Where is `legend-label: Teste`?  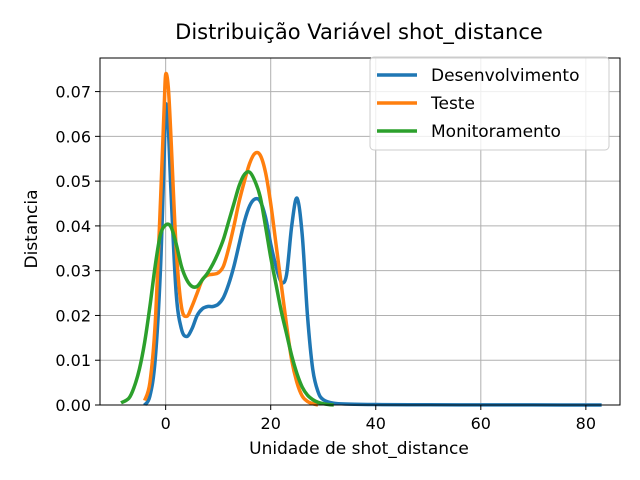
legend-label: Teste is located at coordinates (452, 104).